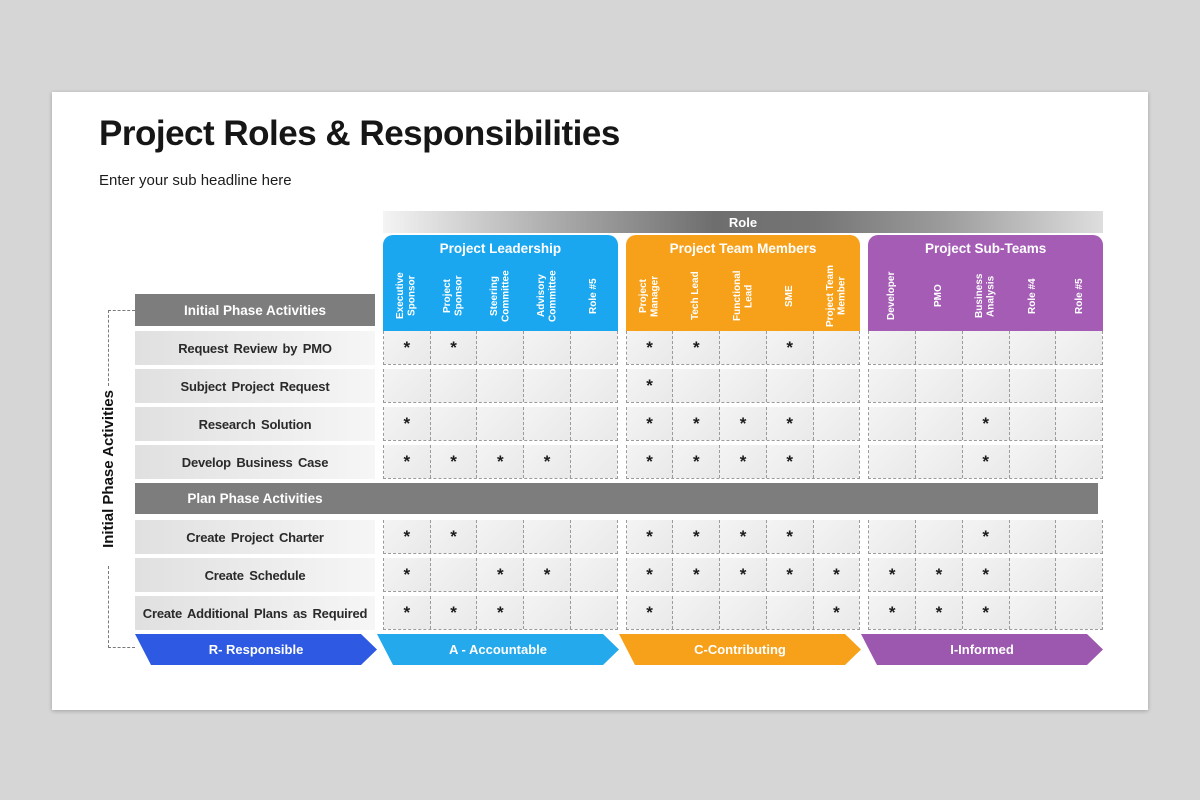  What do you see at coordinates (121, 348) in the screenshot?
I see `phase-bracket-top` at bounding box center [121, 348].